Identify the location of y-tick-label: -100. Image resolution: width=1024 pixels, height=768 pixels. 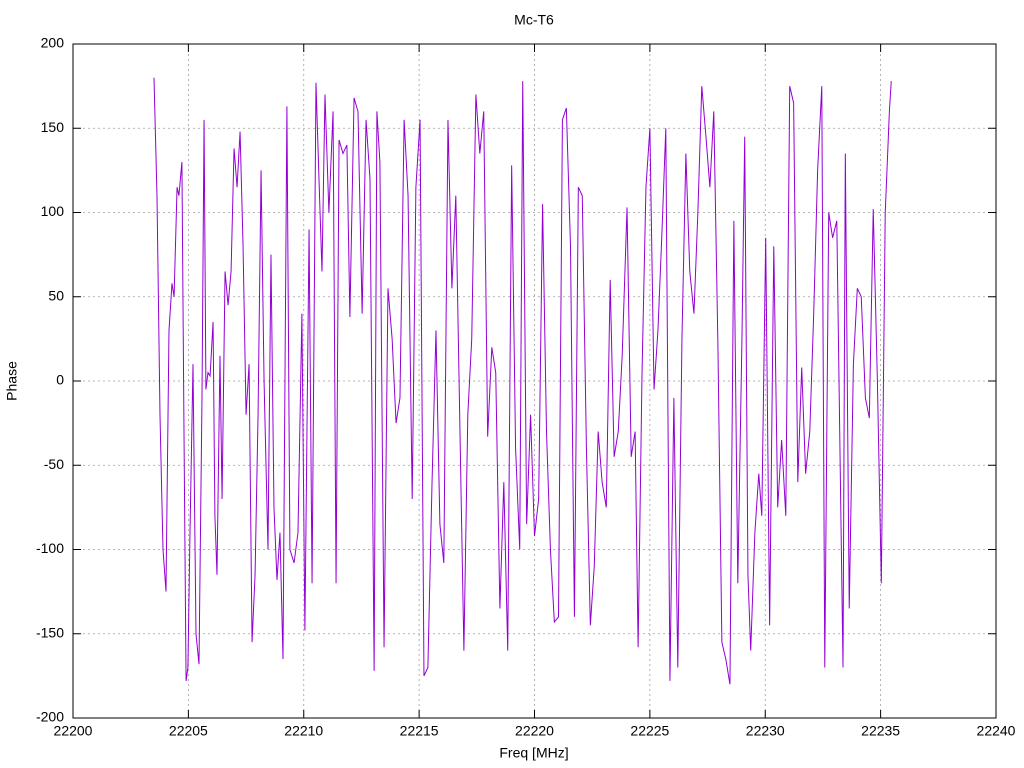
(50, 548).